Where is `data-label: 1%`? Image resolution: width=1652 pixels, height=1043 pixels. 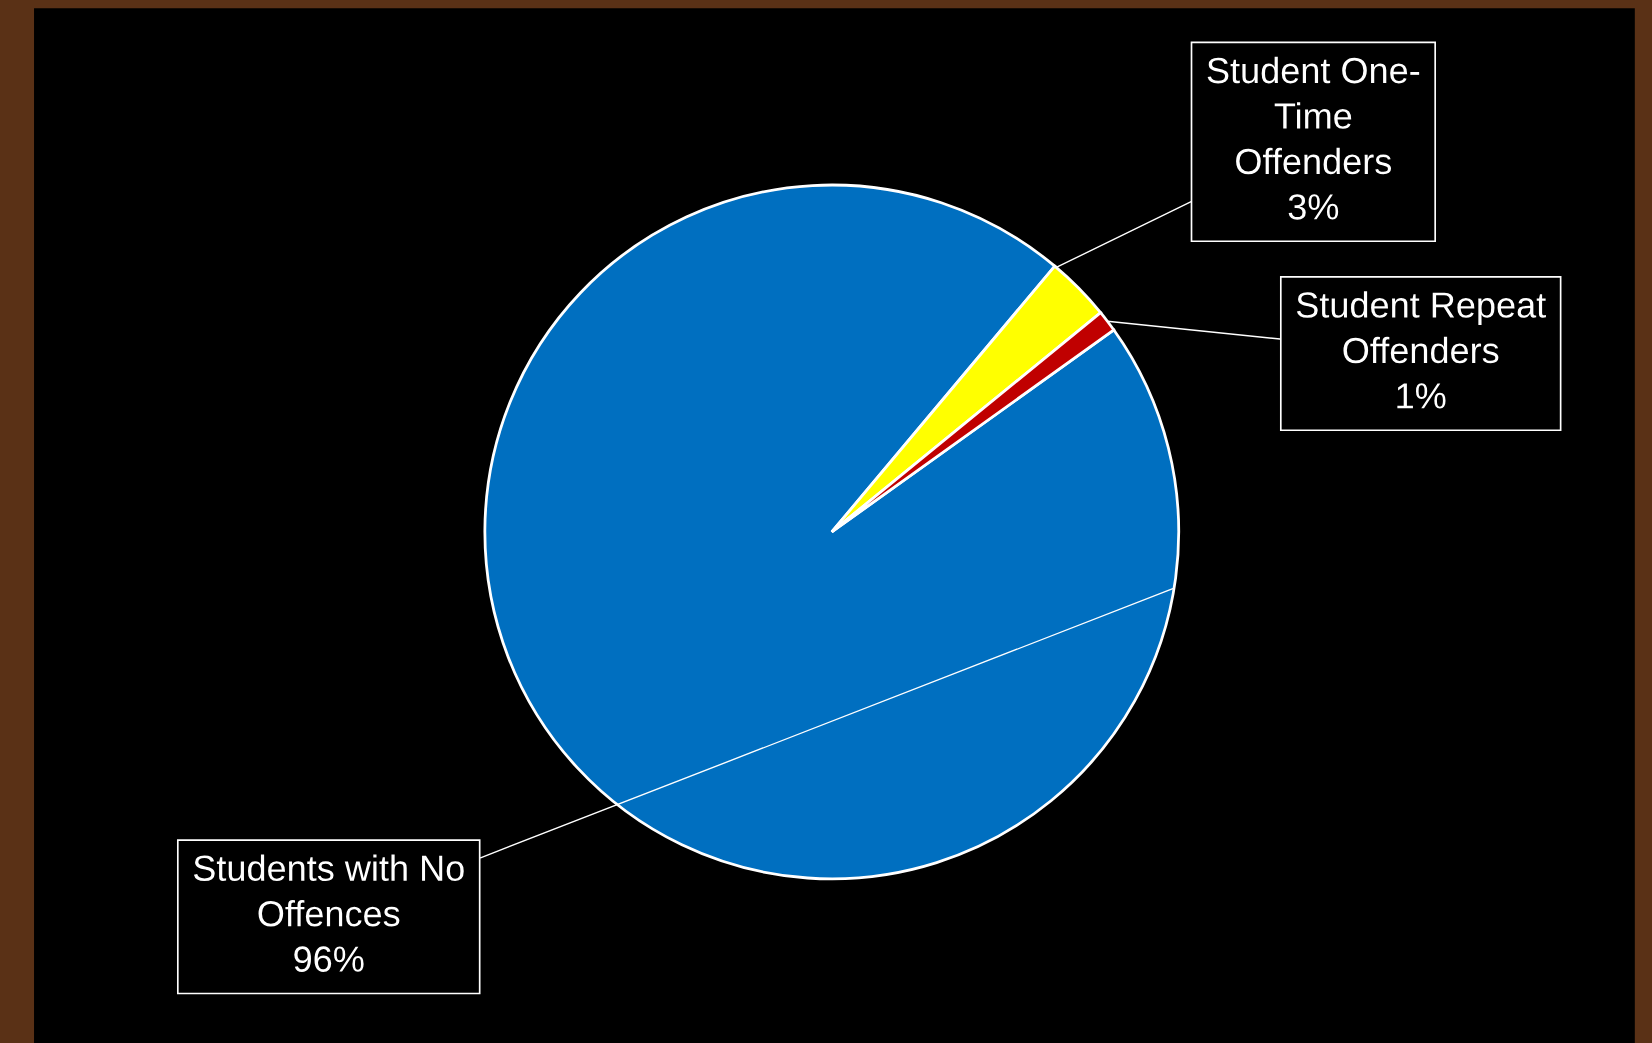
data-label: 1% is located at coordinates (1421, 396).